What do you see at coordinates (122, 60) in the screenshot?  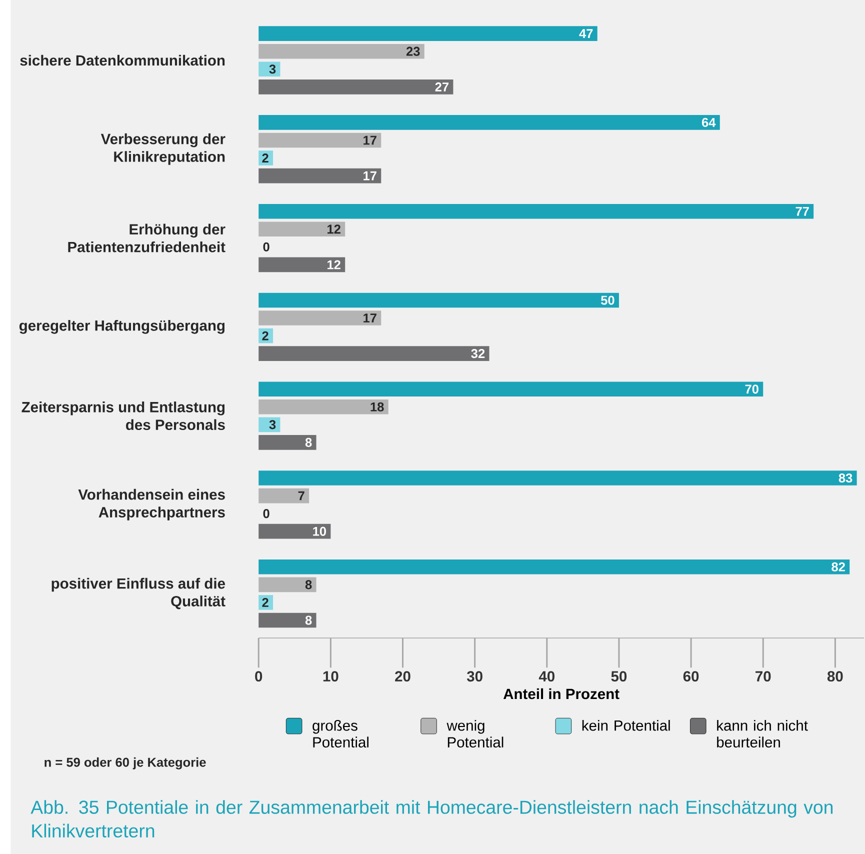 I see `y-tick-label: sichere Datenkommunikation` at bounding box center [122, 60].